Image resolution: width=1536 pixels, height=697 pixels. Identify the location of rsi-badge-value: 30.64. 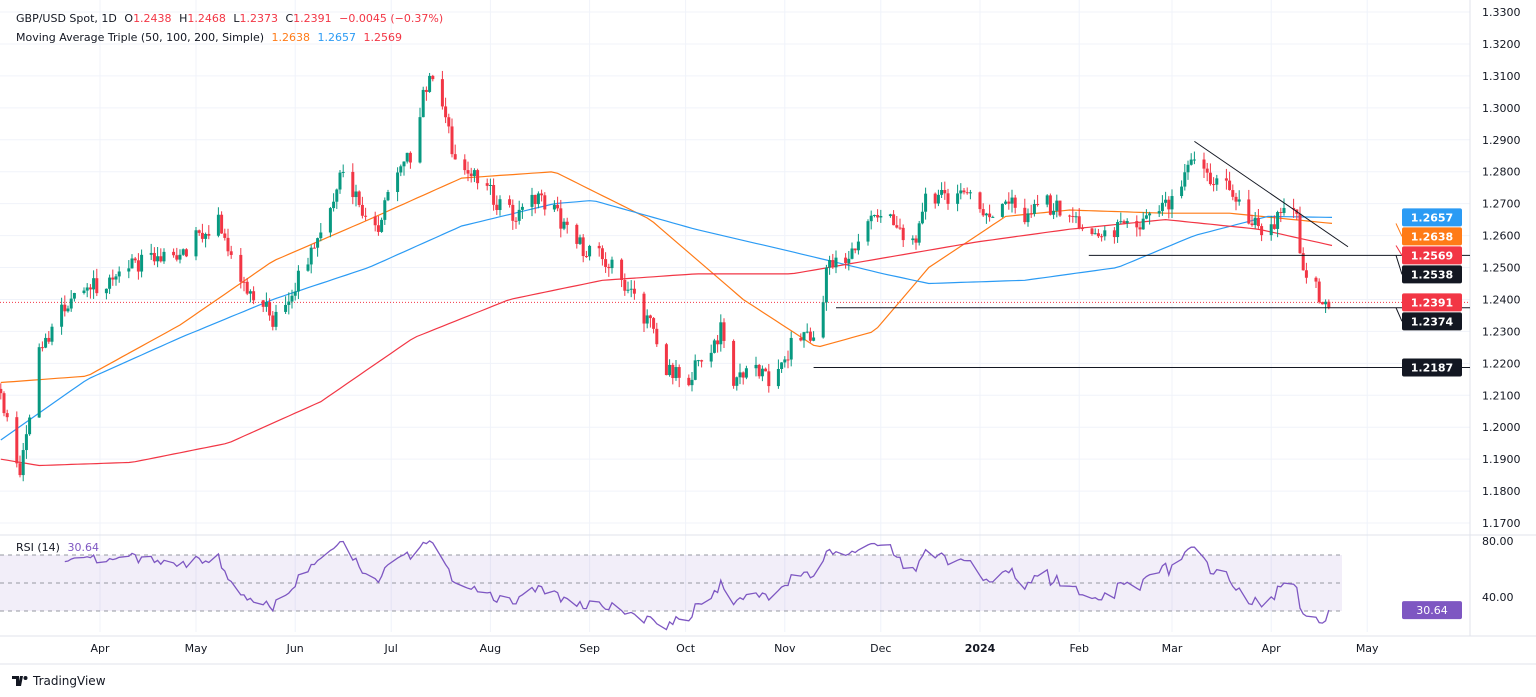
(1432, 610).